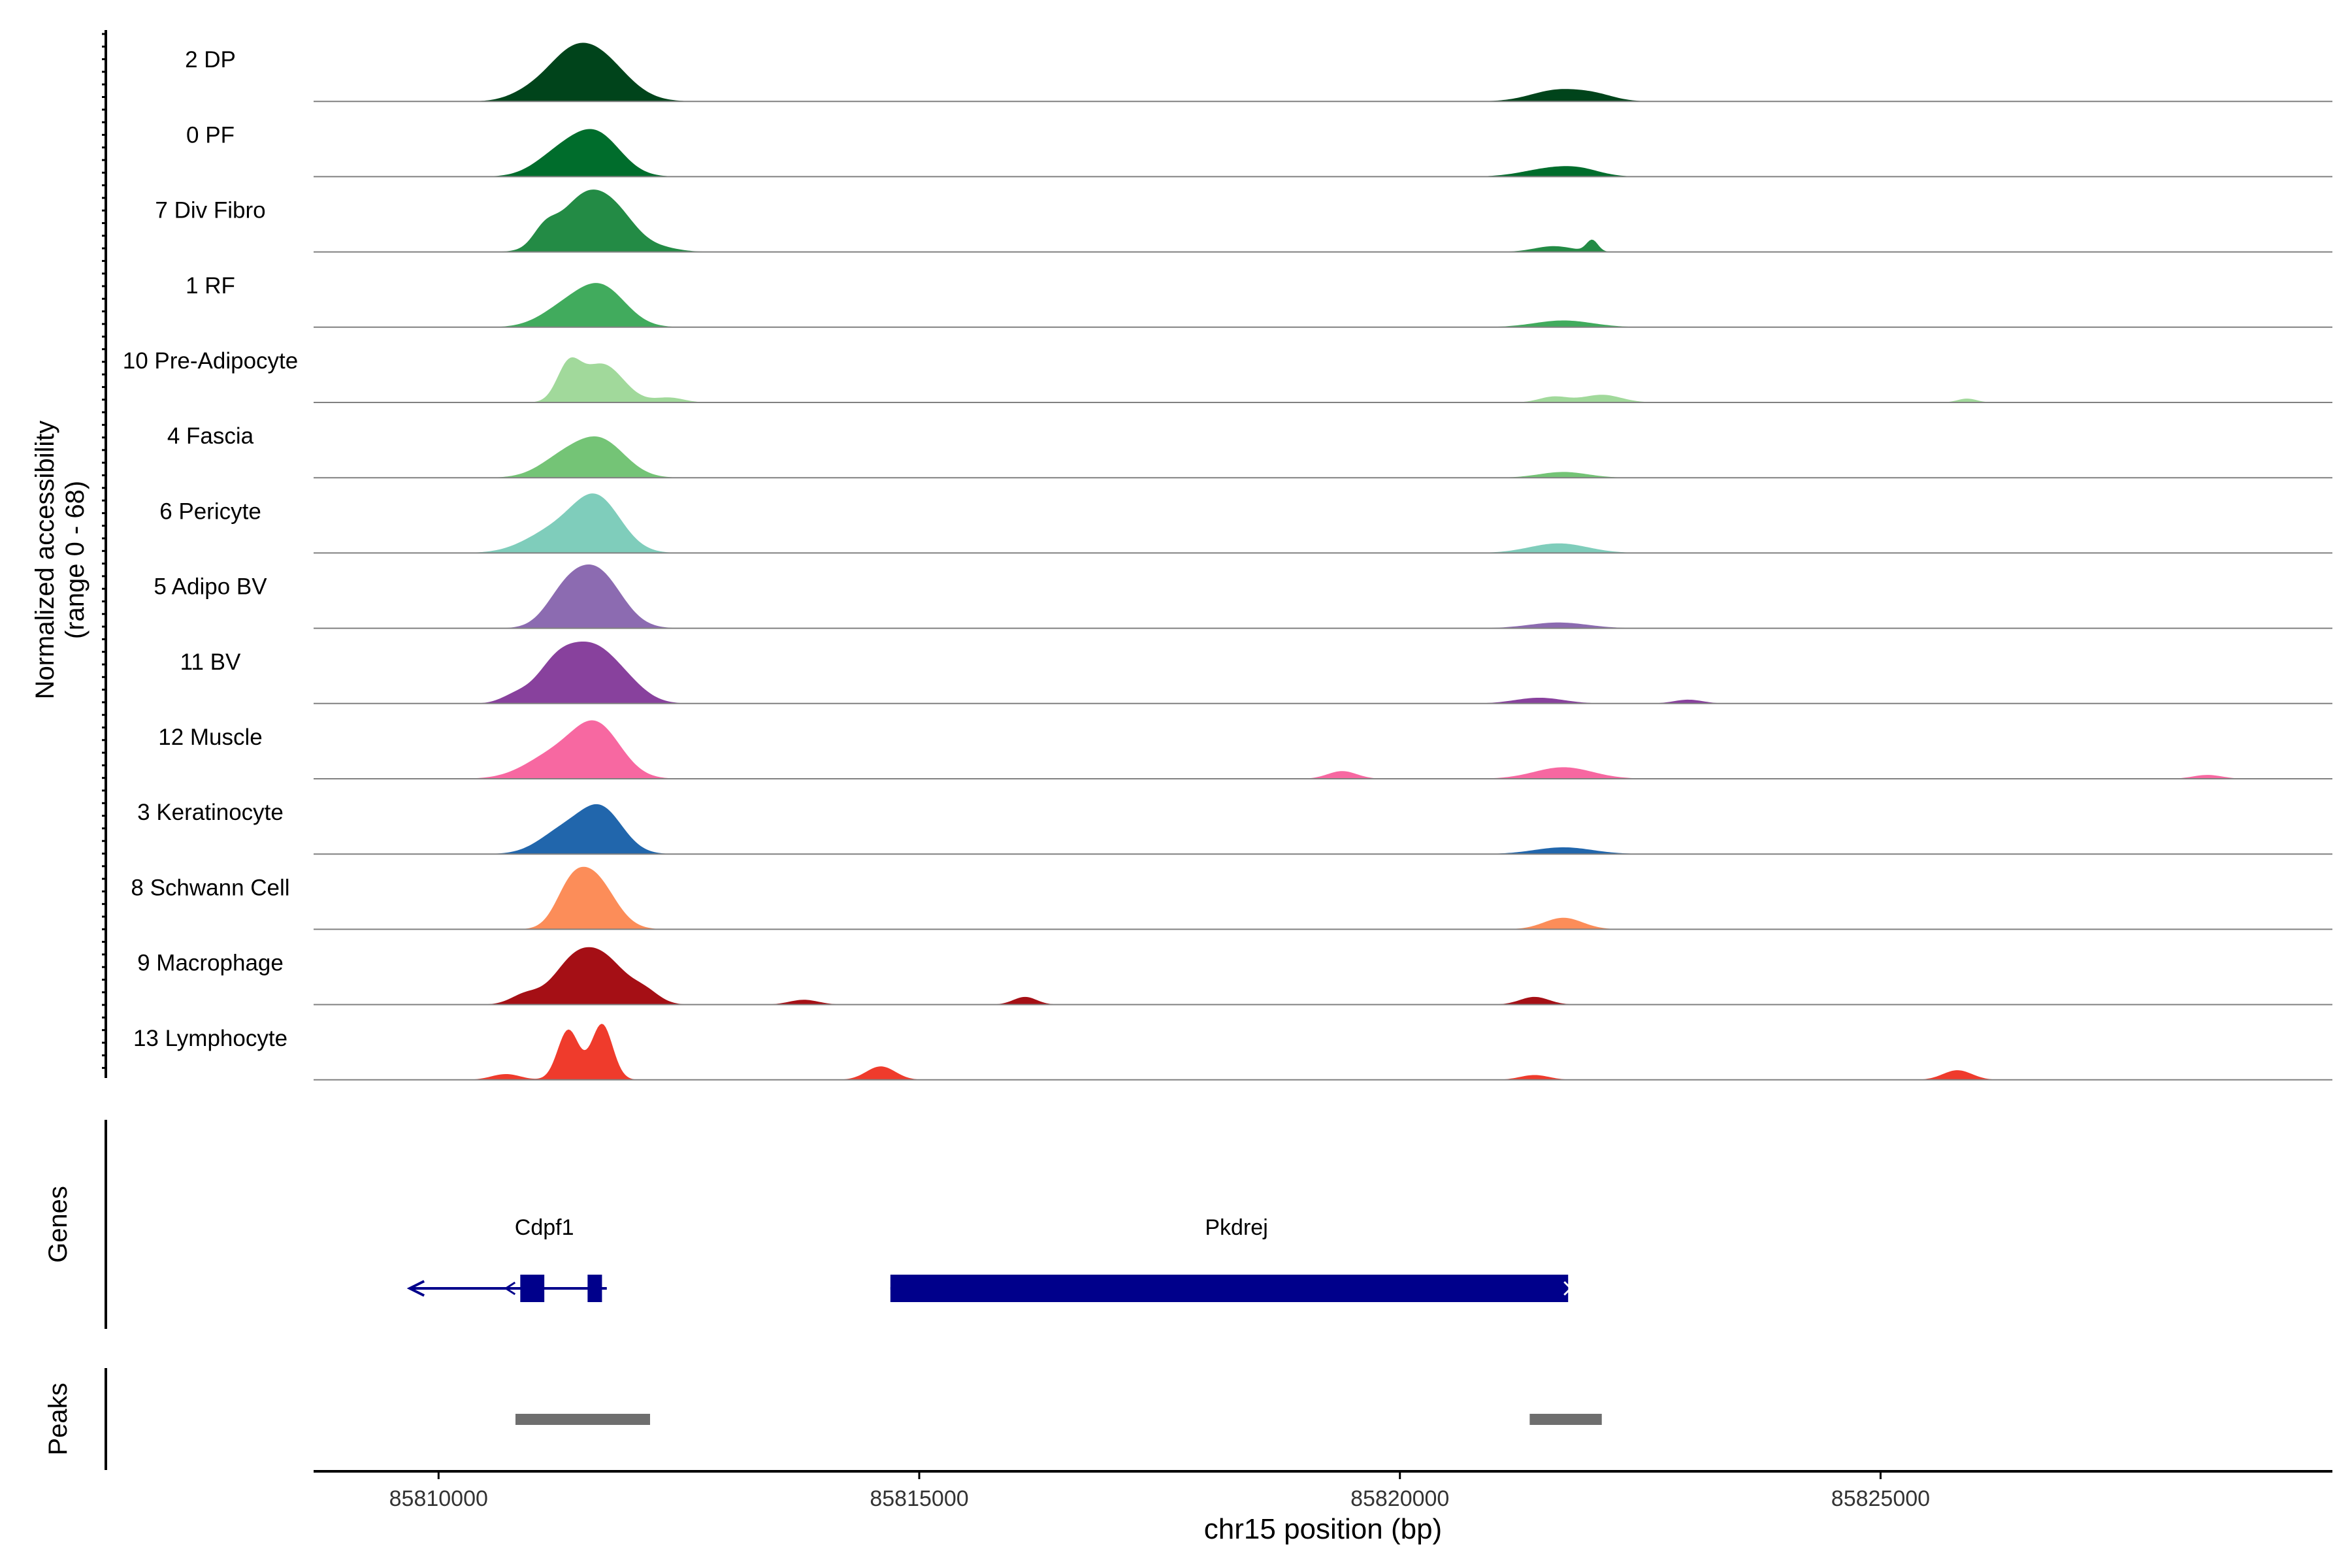  Describe the element at coordinates (210, 511) in the screenshot. I see `track-label: 6 Pericyte` at that location.